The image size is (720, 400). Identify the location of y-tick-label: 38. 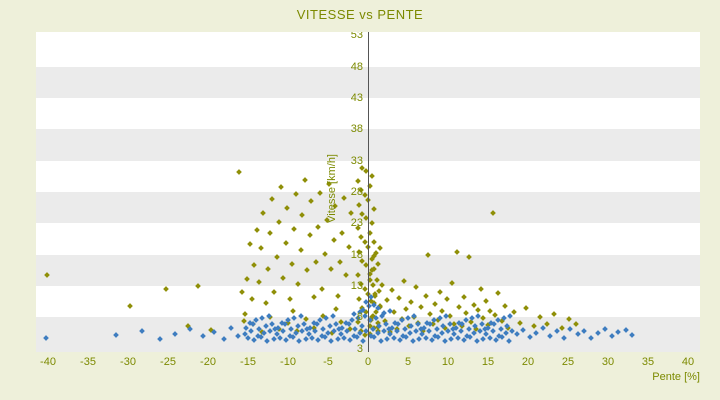
(356, 129).